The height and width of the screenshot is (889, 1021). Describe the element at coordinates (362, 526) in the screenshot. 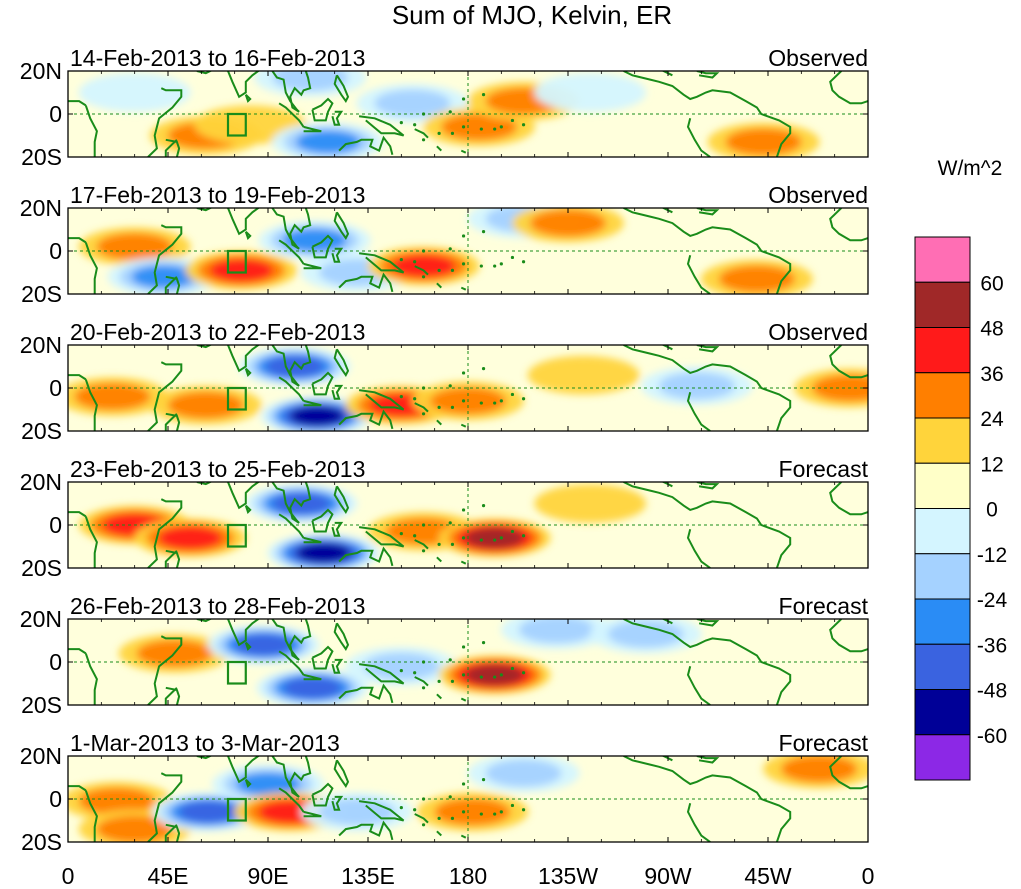

I see `anomaly-field` at that location.